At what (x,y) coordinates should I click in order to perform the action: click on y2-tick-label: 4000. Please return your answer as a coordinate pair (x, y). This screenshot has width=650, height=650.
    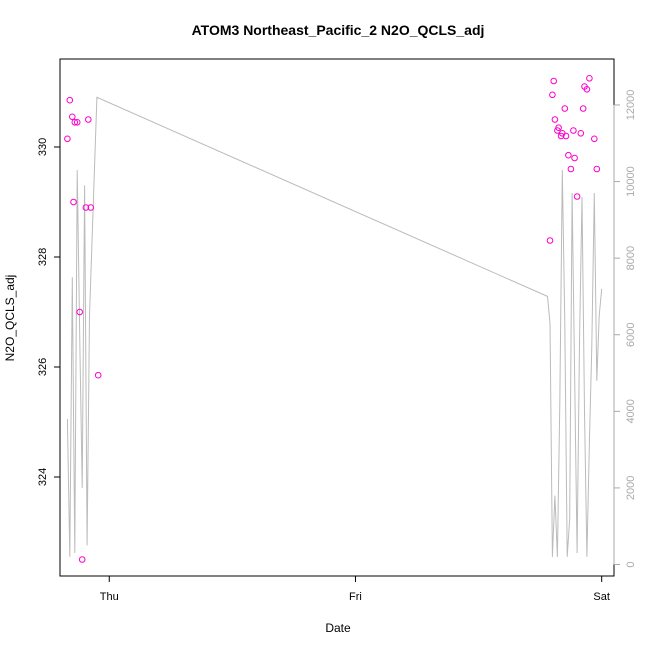
    Looking at the image, I should click on (631, 411).